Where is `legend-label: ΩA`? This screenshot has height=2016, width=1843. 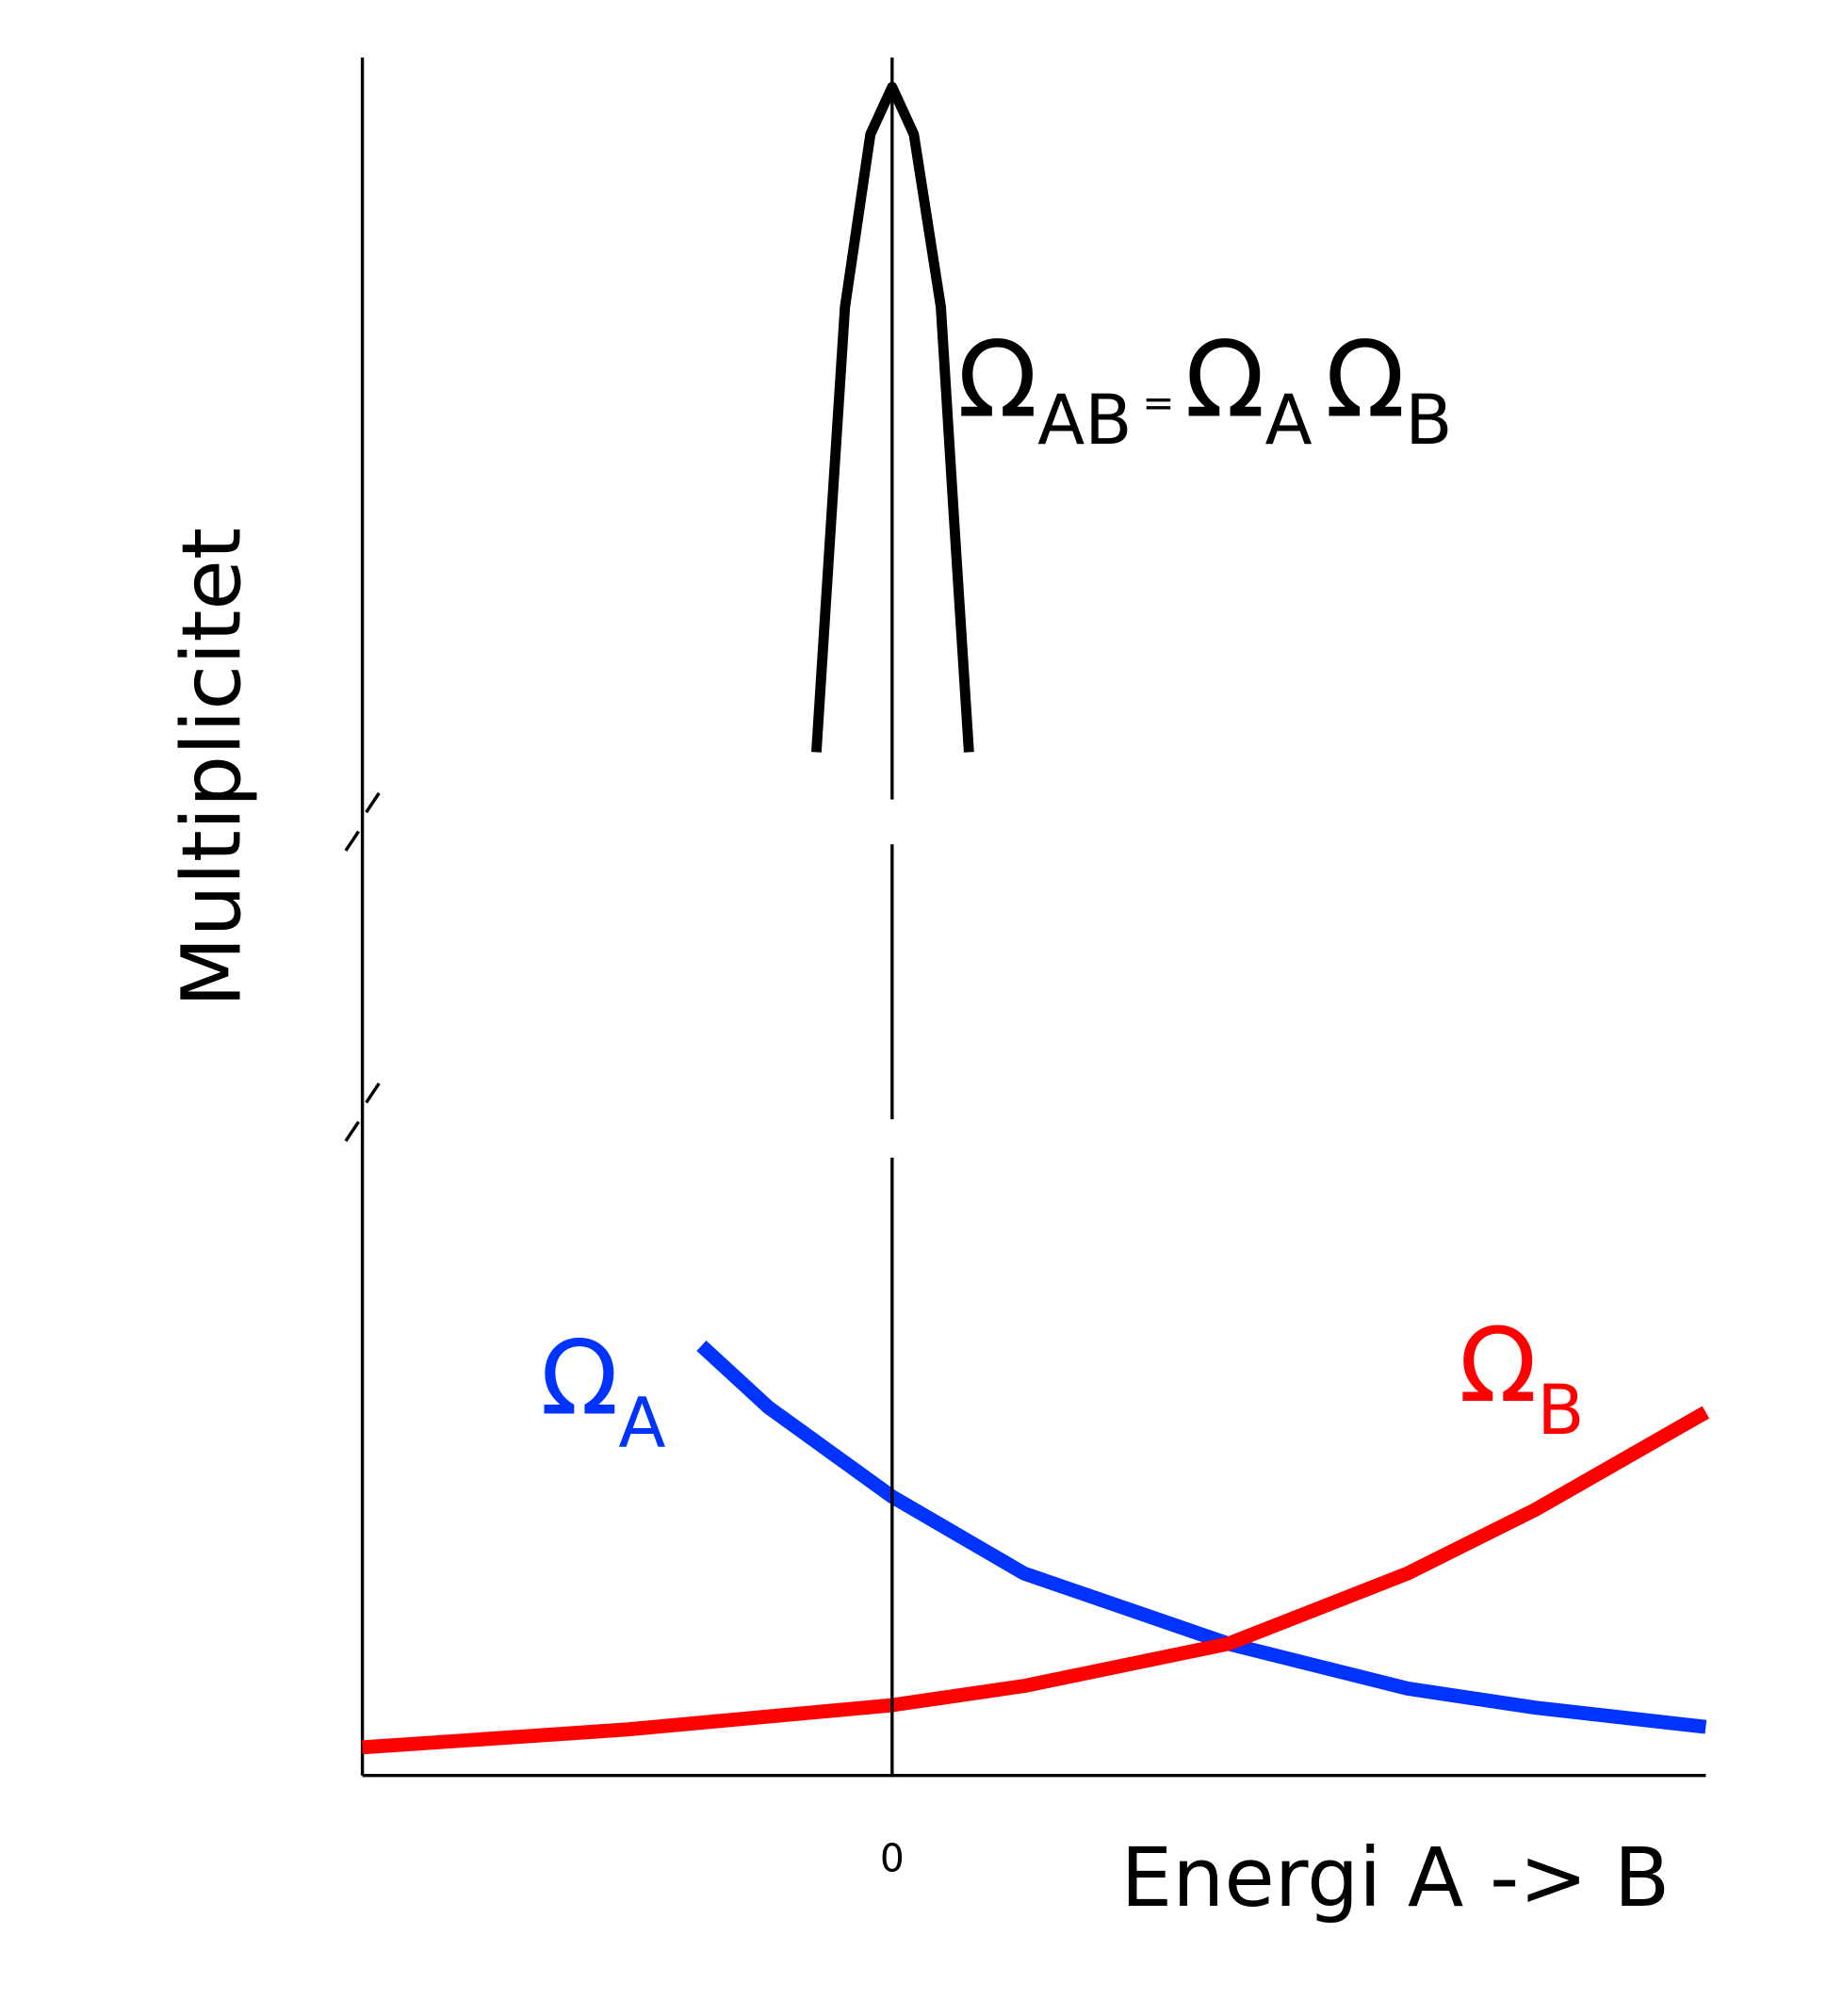 legend-label: ΩA is located at coordinates (602, 1390).